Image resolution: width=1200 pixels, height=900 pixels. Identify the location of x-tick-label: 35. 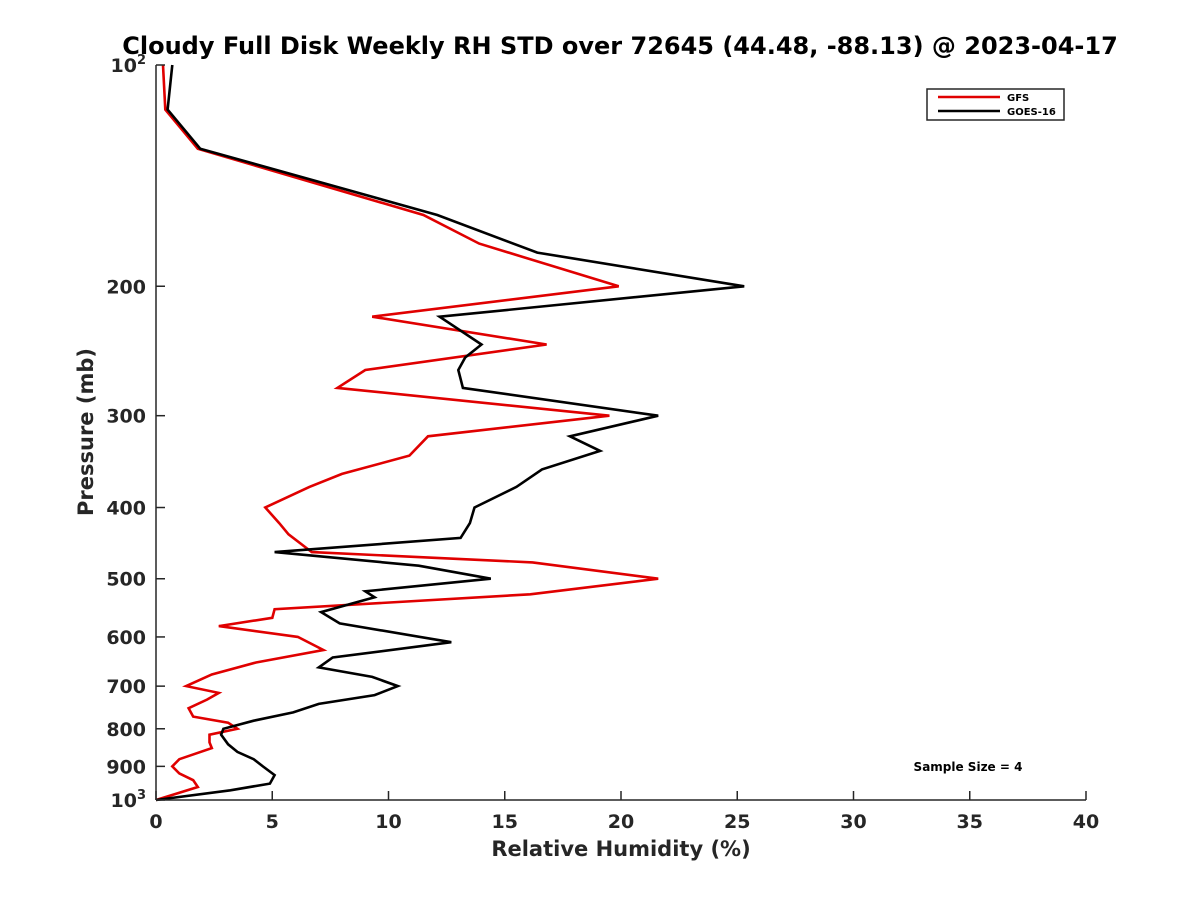
(970, 822).